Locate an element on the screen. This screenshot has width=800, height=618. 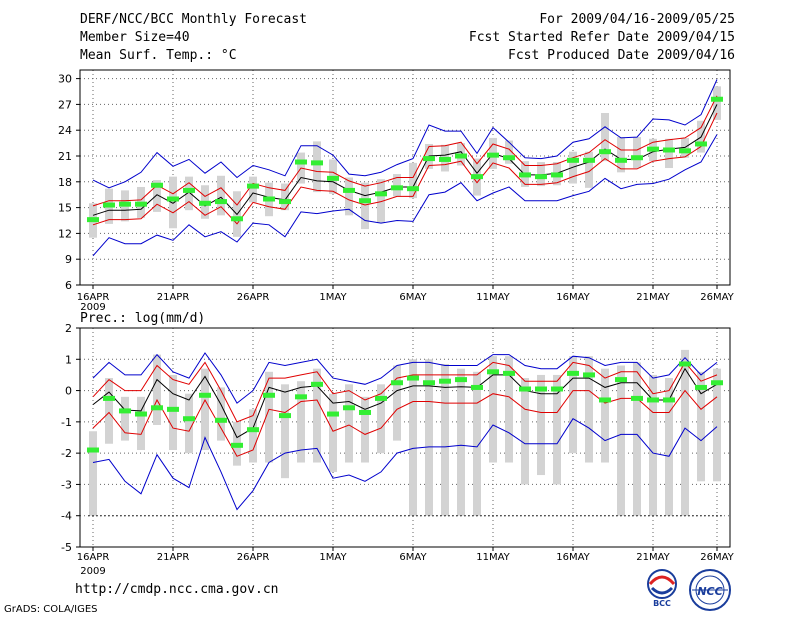
y-tick-label: 0 is located at coordinates (68, 391).